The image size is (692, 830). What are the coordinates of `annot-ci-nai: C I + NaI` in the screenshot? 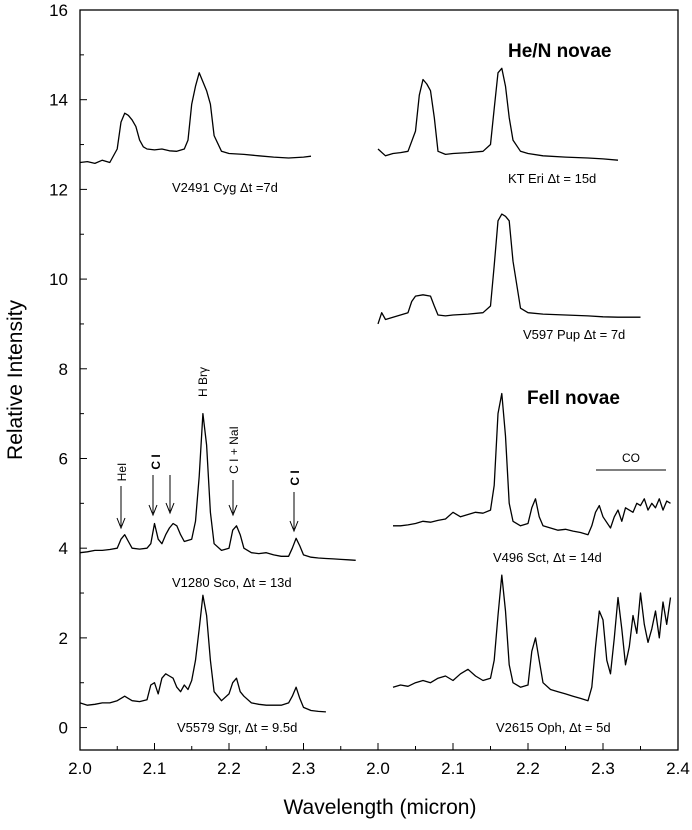 It's located at (234, 471).